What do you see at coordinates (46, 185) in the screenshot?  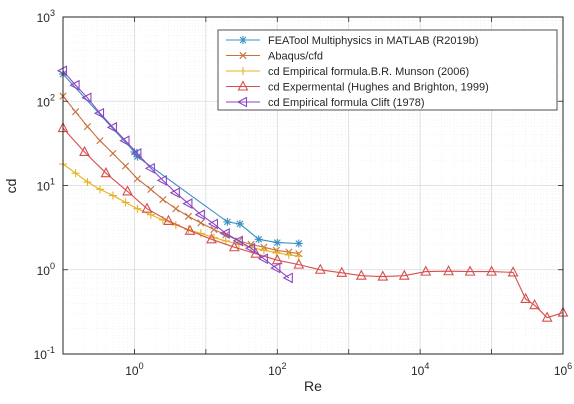 I see `y-tick-label: 10¹` at bounding box center [46, 185].